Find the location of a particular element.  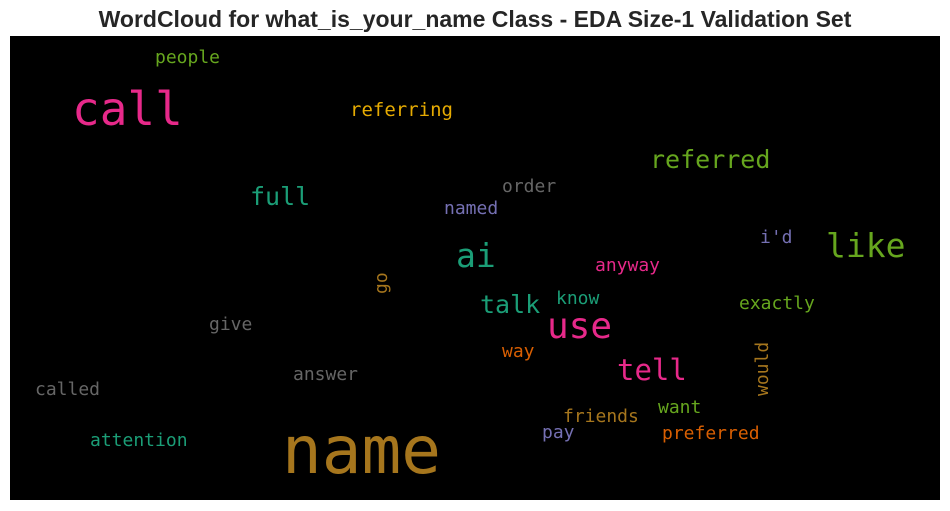

word-know: know is located at coordinates (578, 298).